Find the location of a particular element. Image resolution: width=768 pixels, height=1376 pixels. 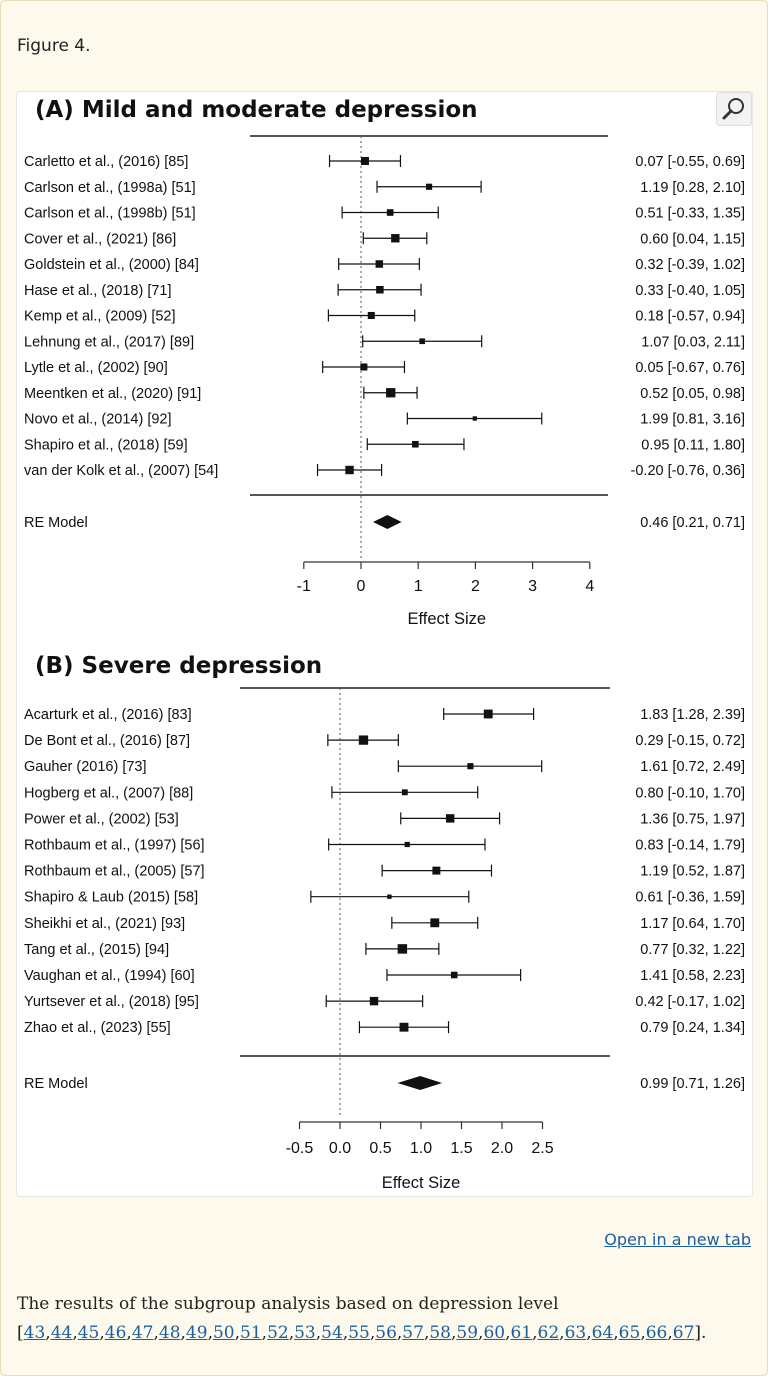

x-tick-label: 0.5 is located at coordinates (380, 1148).